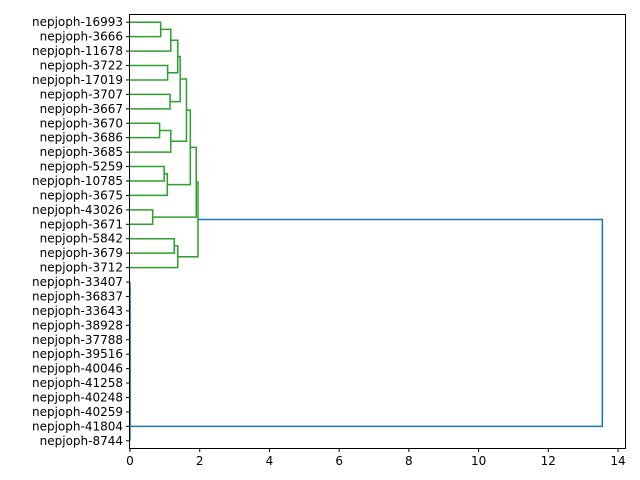 The width and height of the screenshot is (640, 480). What do you see at coordinates (81, 167) in the screenshot?
I see `leaf-label: nepjoph-5259` at bounding box center [81, 167].